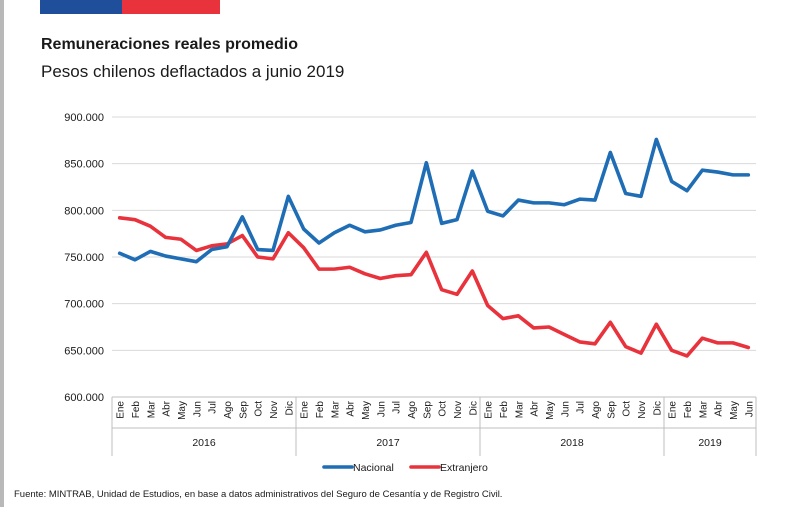 The image size is (791, 507). I want to click on year-label: 2016, so click(204, 443).